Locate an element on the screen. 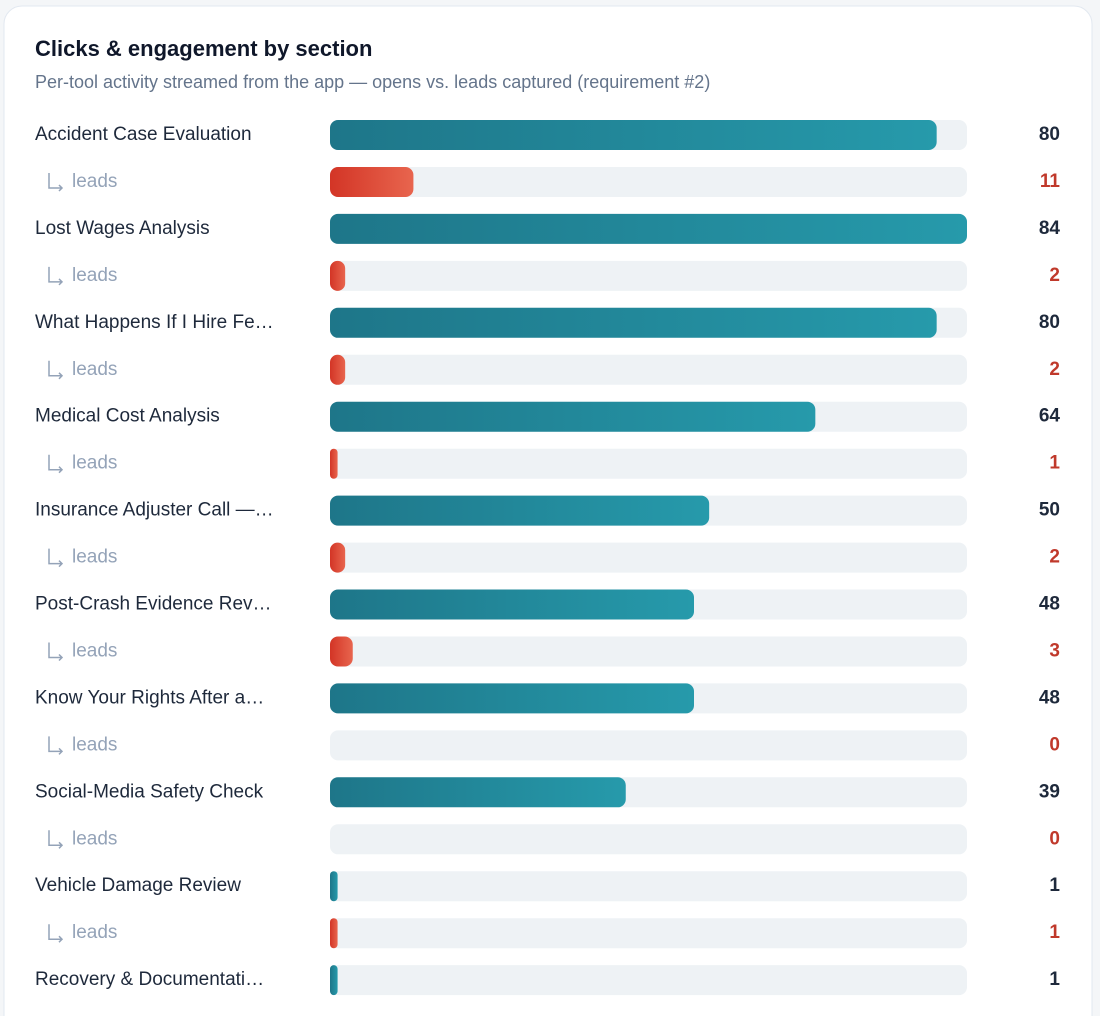  value-label: 39 is located at coordinates (1049, 791).